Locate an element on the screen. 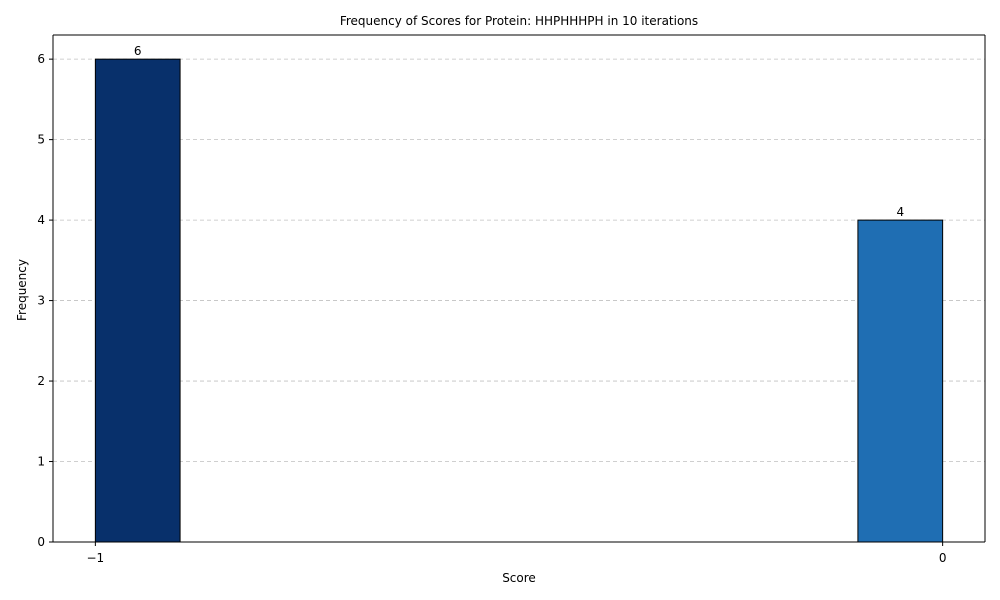  x-tick-label-1: 0 is located at coordinates (943, 558).